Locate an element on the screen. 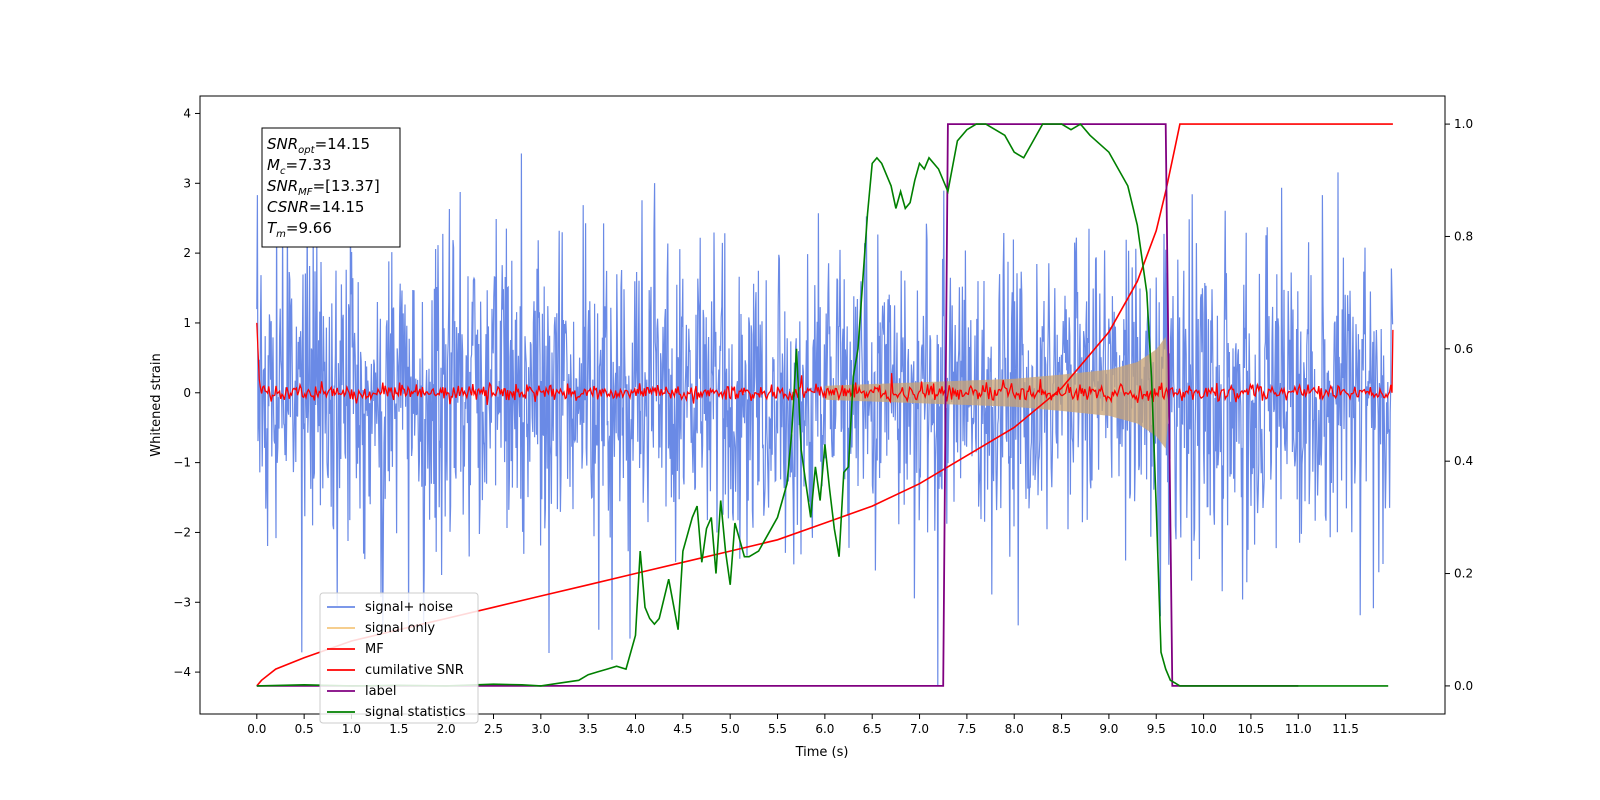 The width and height of the screenshot is (1600, 800). x-tick-label: 2.5 is located at coordinates (493, 729).